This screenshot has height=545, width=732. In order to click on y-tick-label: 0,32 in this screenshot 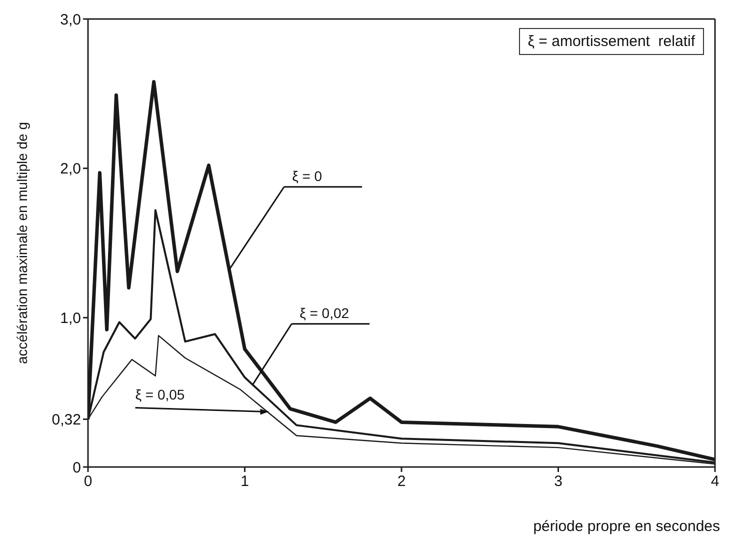, I will do `click(66, 420)`.